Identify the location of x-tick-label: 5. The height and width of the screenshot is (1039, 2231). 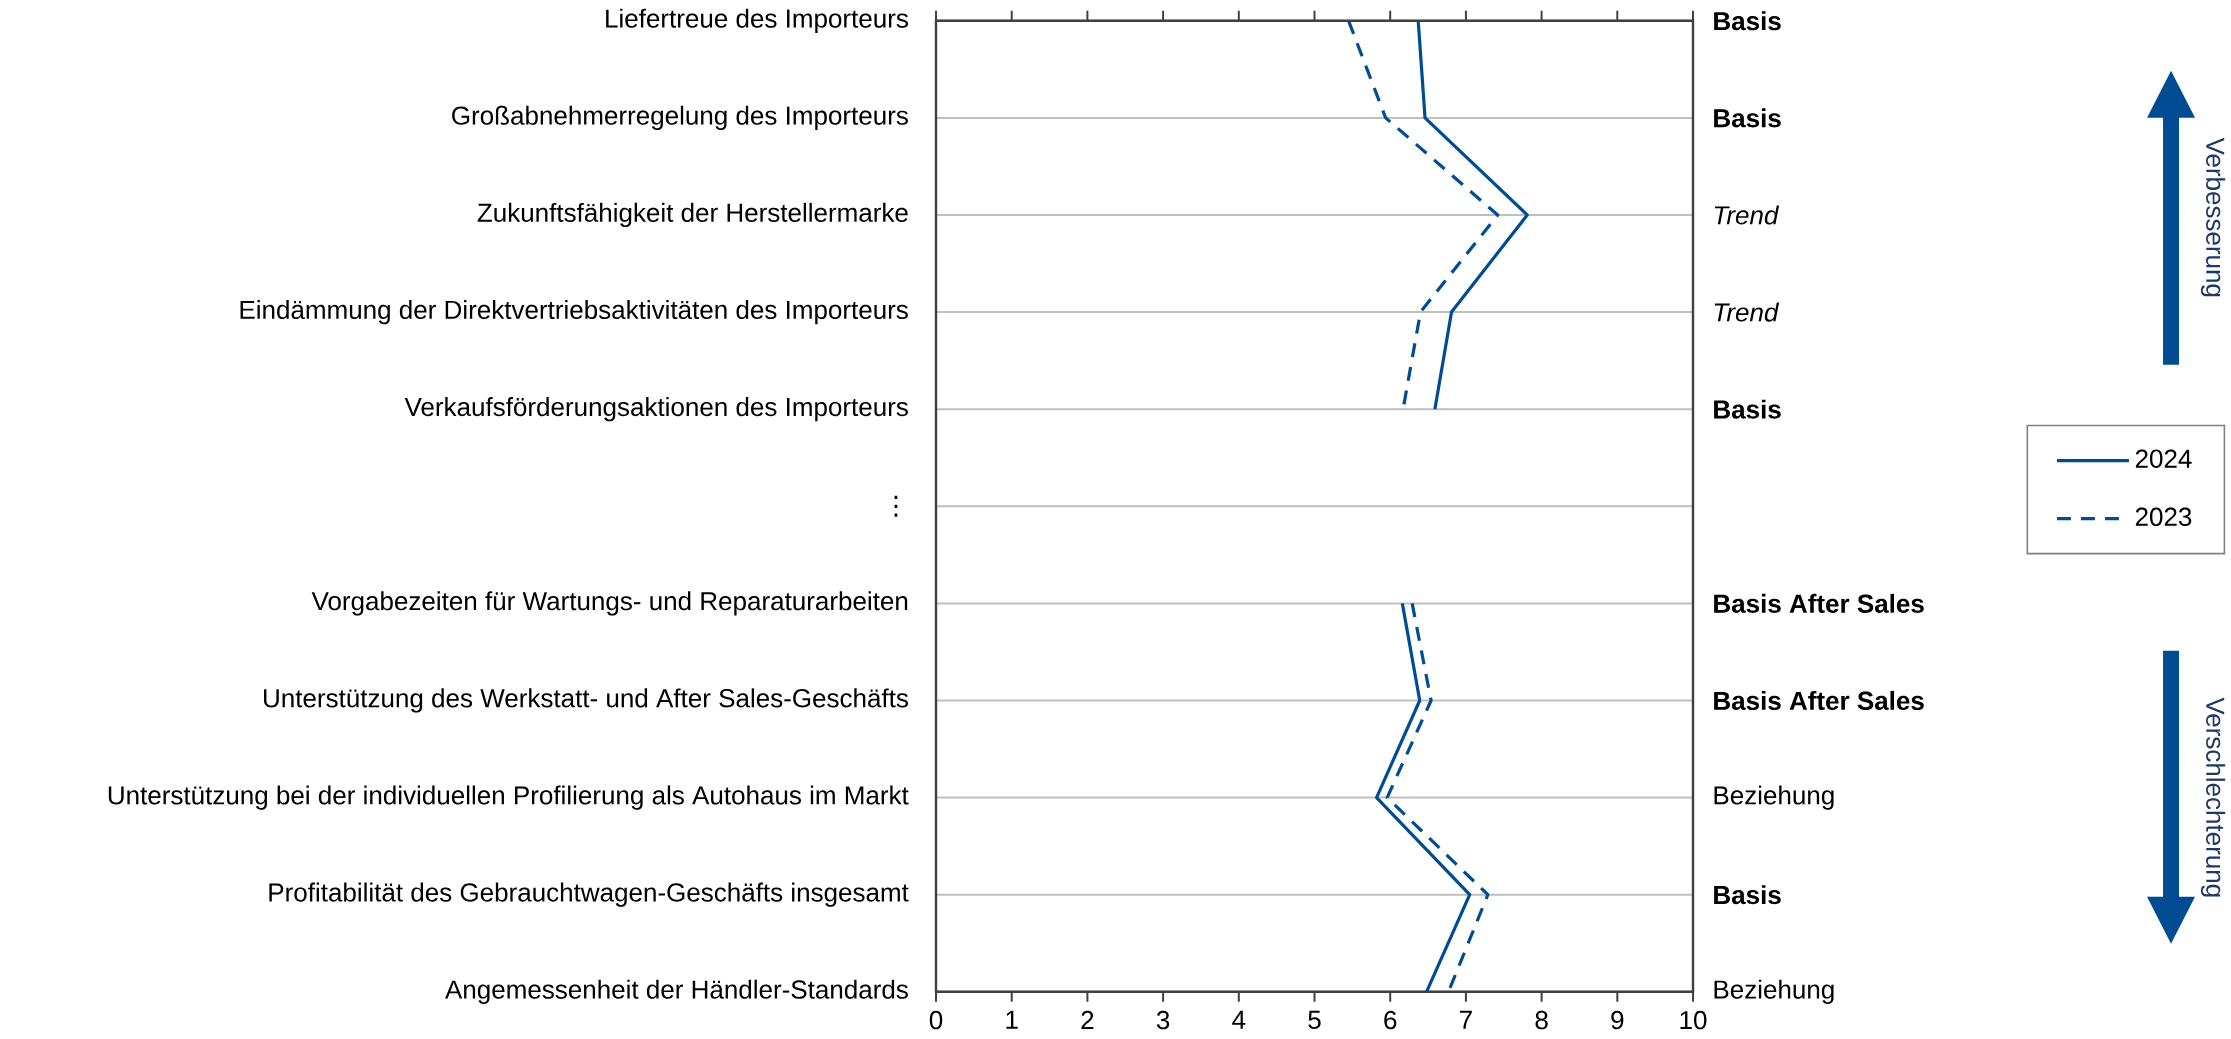
(1314, 1020).